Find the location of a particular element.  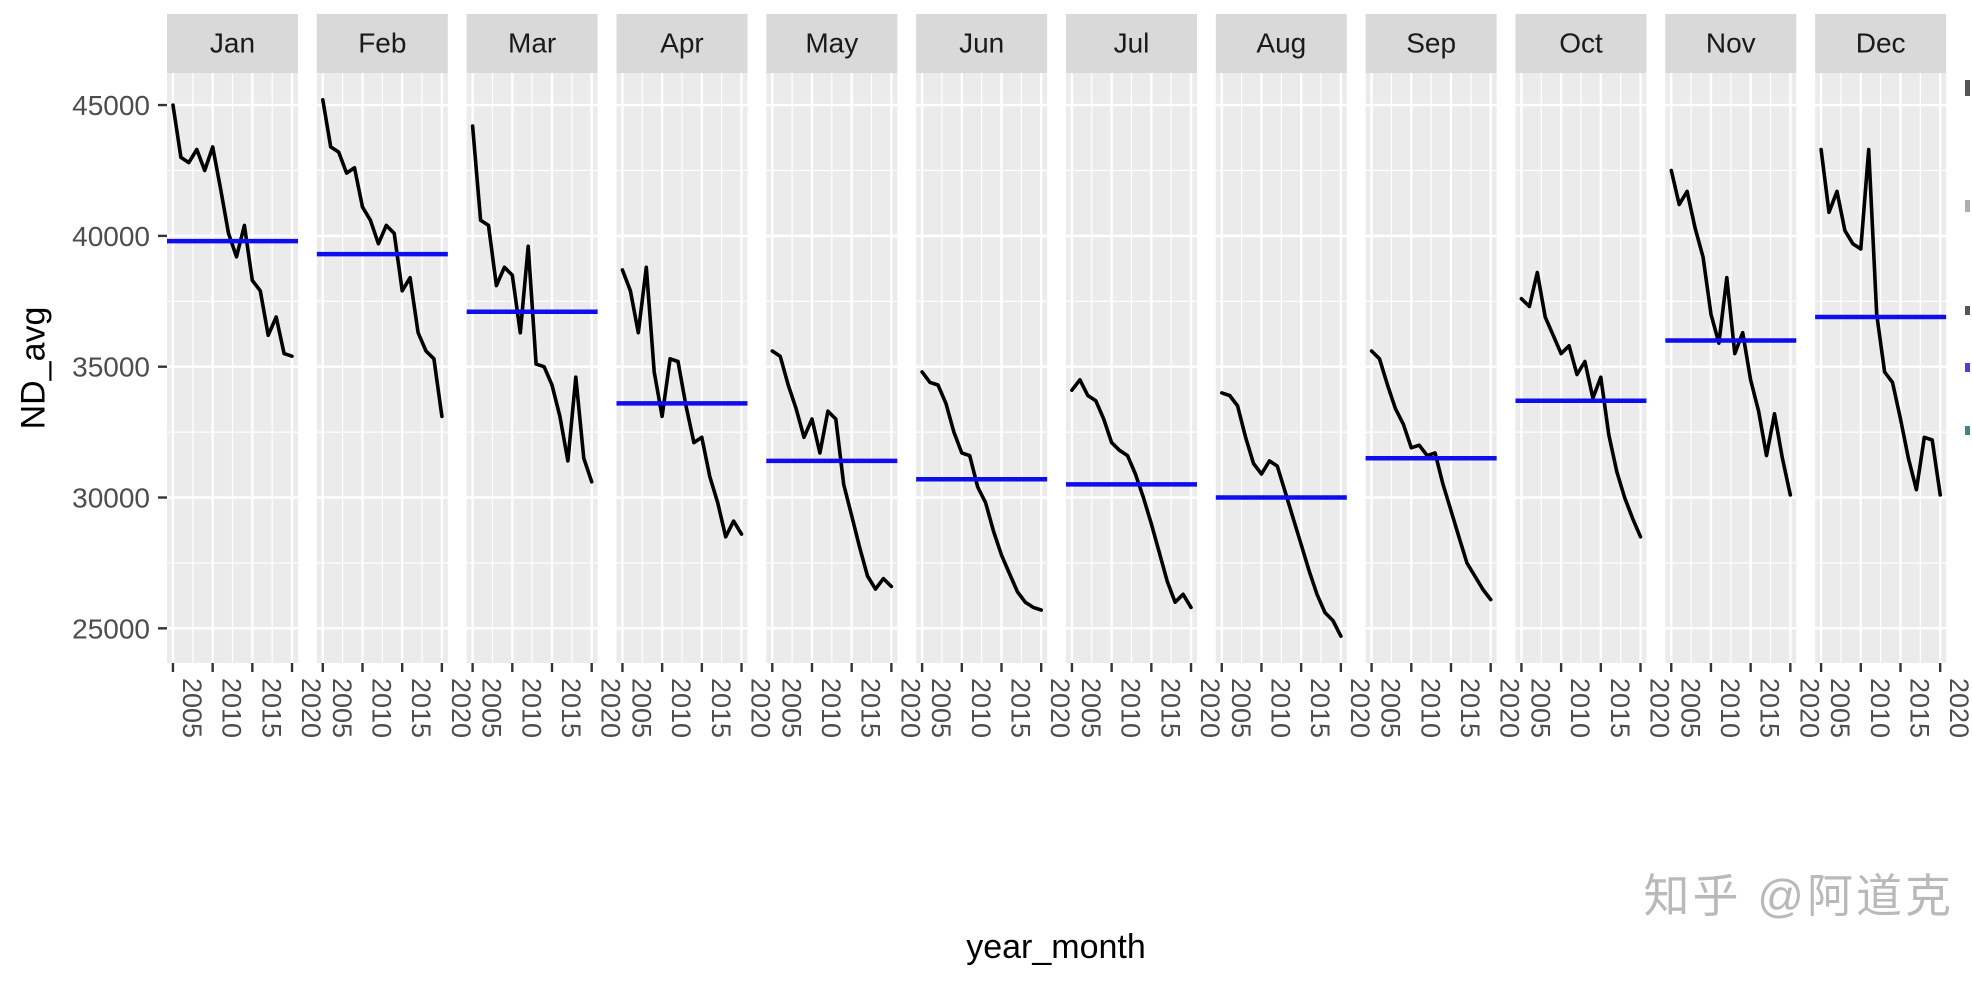

y-tick-label: 25000 is located at coordinates (111, 628).